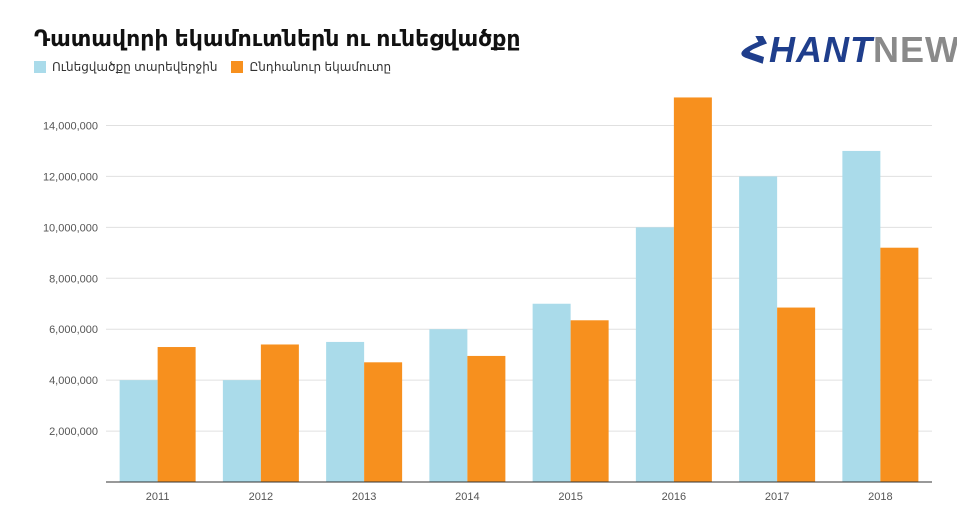 The width and height of the screenshot is (957, 531). I want to click on hantnews-logo: ՀHANTNEWS, so click(849, 50).